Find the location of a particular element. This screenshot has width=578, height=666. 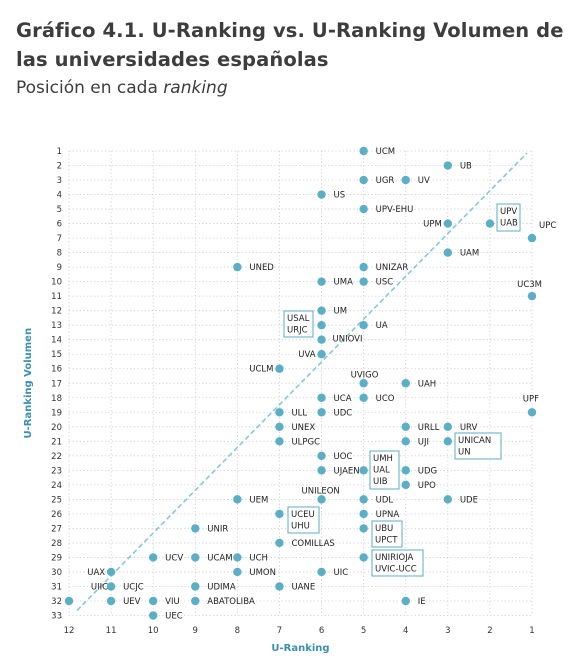

y-tick-label: 5 is located at coordinates (59, 210).